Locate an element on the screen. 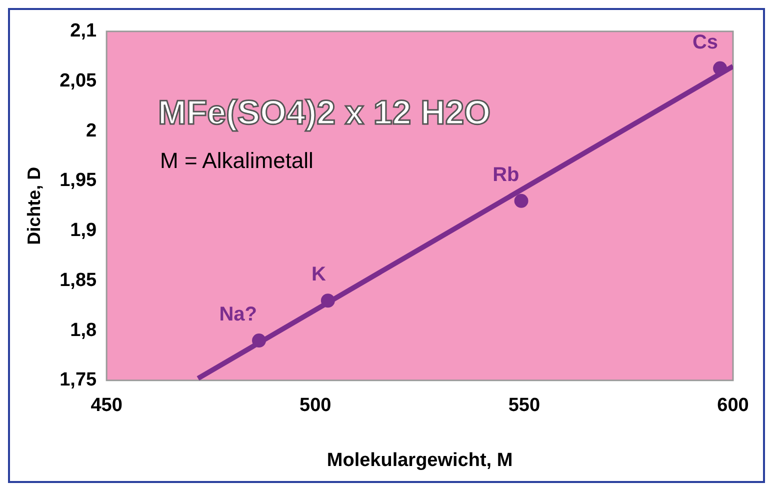 The image size is (773, 491). x-axis-title: Molekulargewicht, M is located at coordinates (419, 460).